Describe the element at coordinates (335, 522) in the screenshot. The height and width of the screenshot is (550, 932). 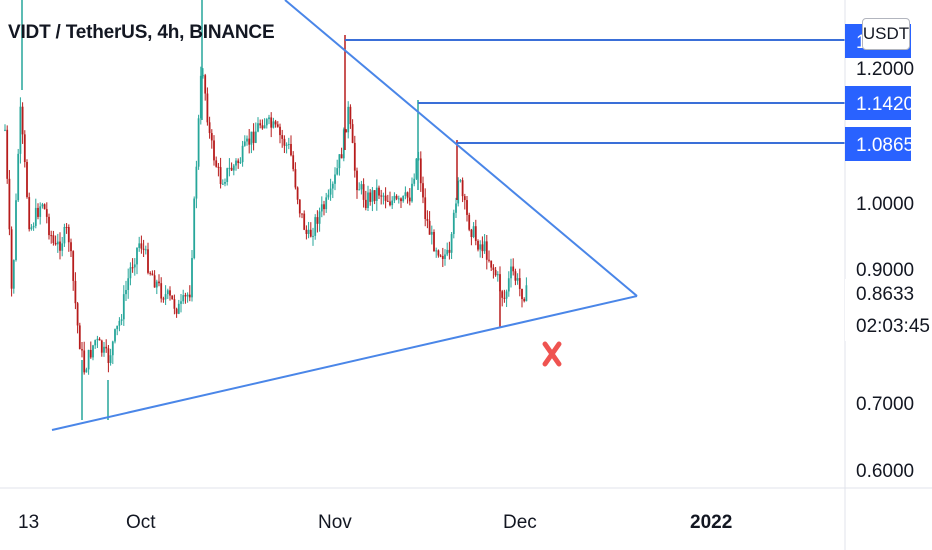
I see `x-tick-3: Nov` at that location.